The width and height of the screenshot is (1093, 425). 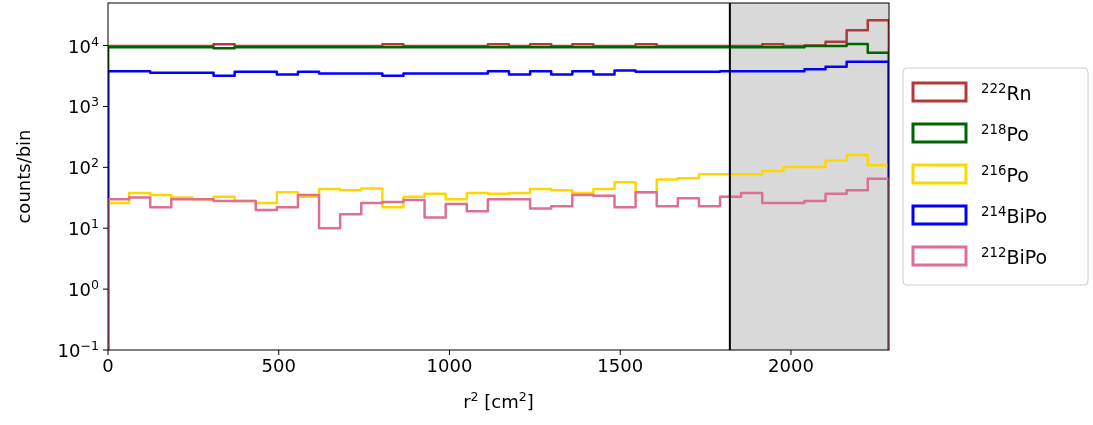 What do you see at coordinates (1005, 174) in the screenshot?
I see `legend-label: $^{216}$Po` at bounding box center [1005, 174].